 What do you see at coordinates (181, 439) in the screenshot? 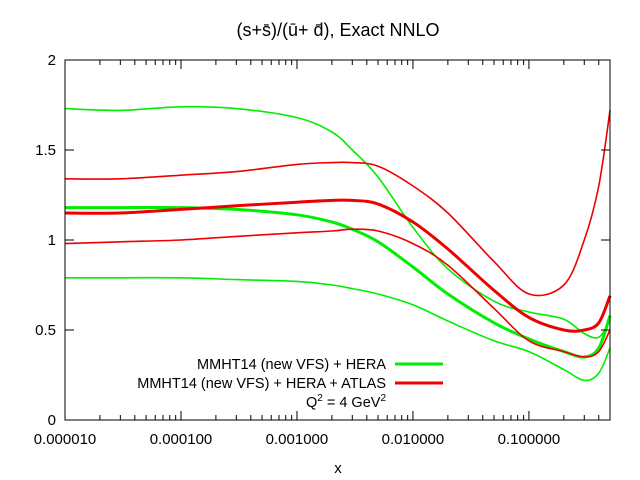
I see `x-tick-label-1: 0.000100` at bounding box center [181, 439].